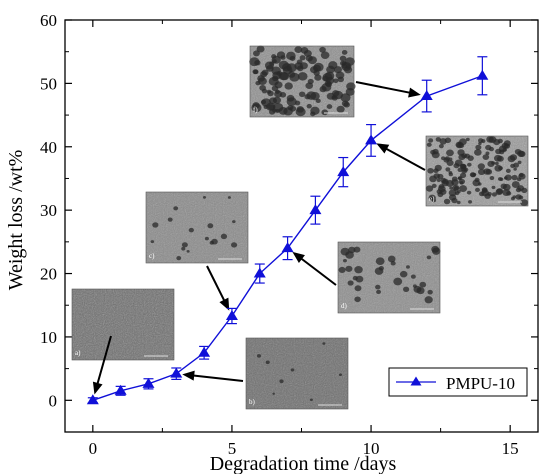  I want to click on arrow-line, so click(214, 377).